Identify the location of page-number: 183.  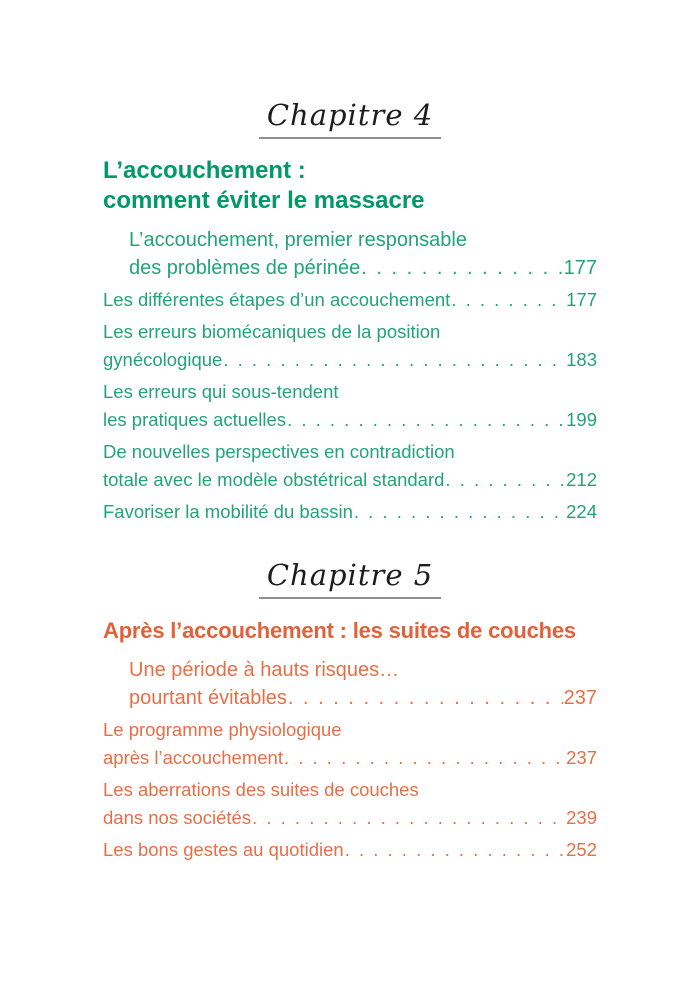
(581, 359).